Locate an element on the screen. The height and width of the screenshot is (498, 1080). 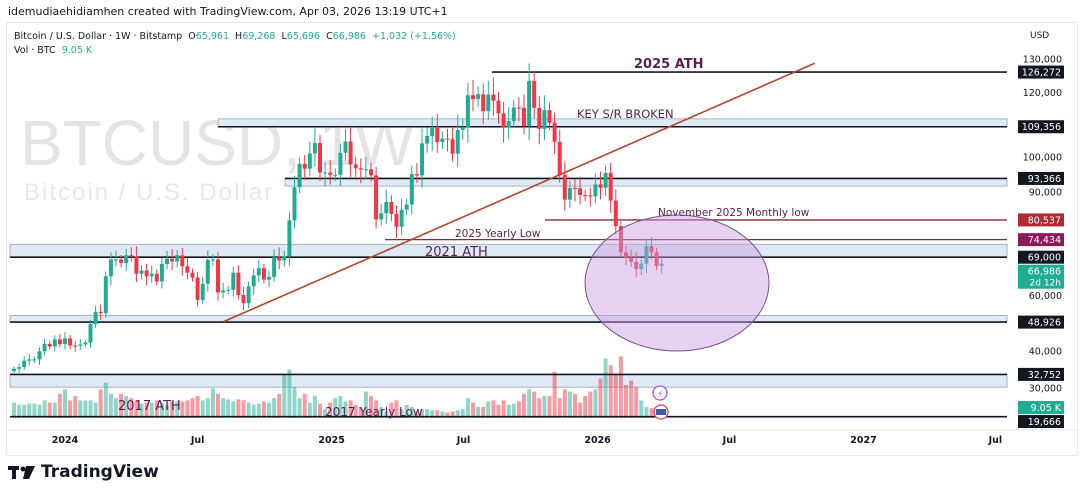
brand-name: TradingView is located at coordinates (100, 472).